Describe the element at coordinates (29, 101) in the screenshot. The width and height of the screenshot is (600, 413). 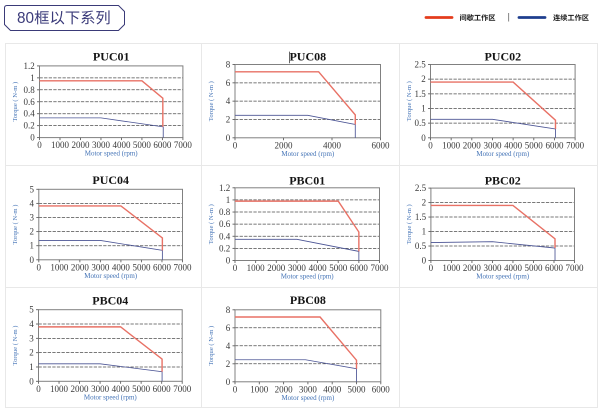
I see `svg-text: 0.6` at that location.